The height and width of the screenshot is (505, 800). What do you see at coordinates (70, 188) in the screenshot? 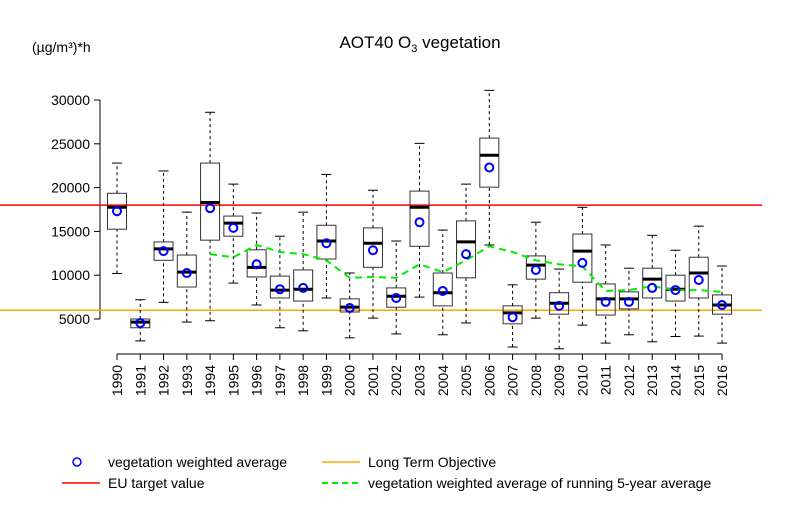
I see `y-tick-label: 20000` at bounding box center [70, 188].